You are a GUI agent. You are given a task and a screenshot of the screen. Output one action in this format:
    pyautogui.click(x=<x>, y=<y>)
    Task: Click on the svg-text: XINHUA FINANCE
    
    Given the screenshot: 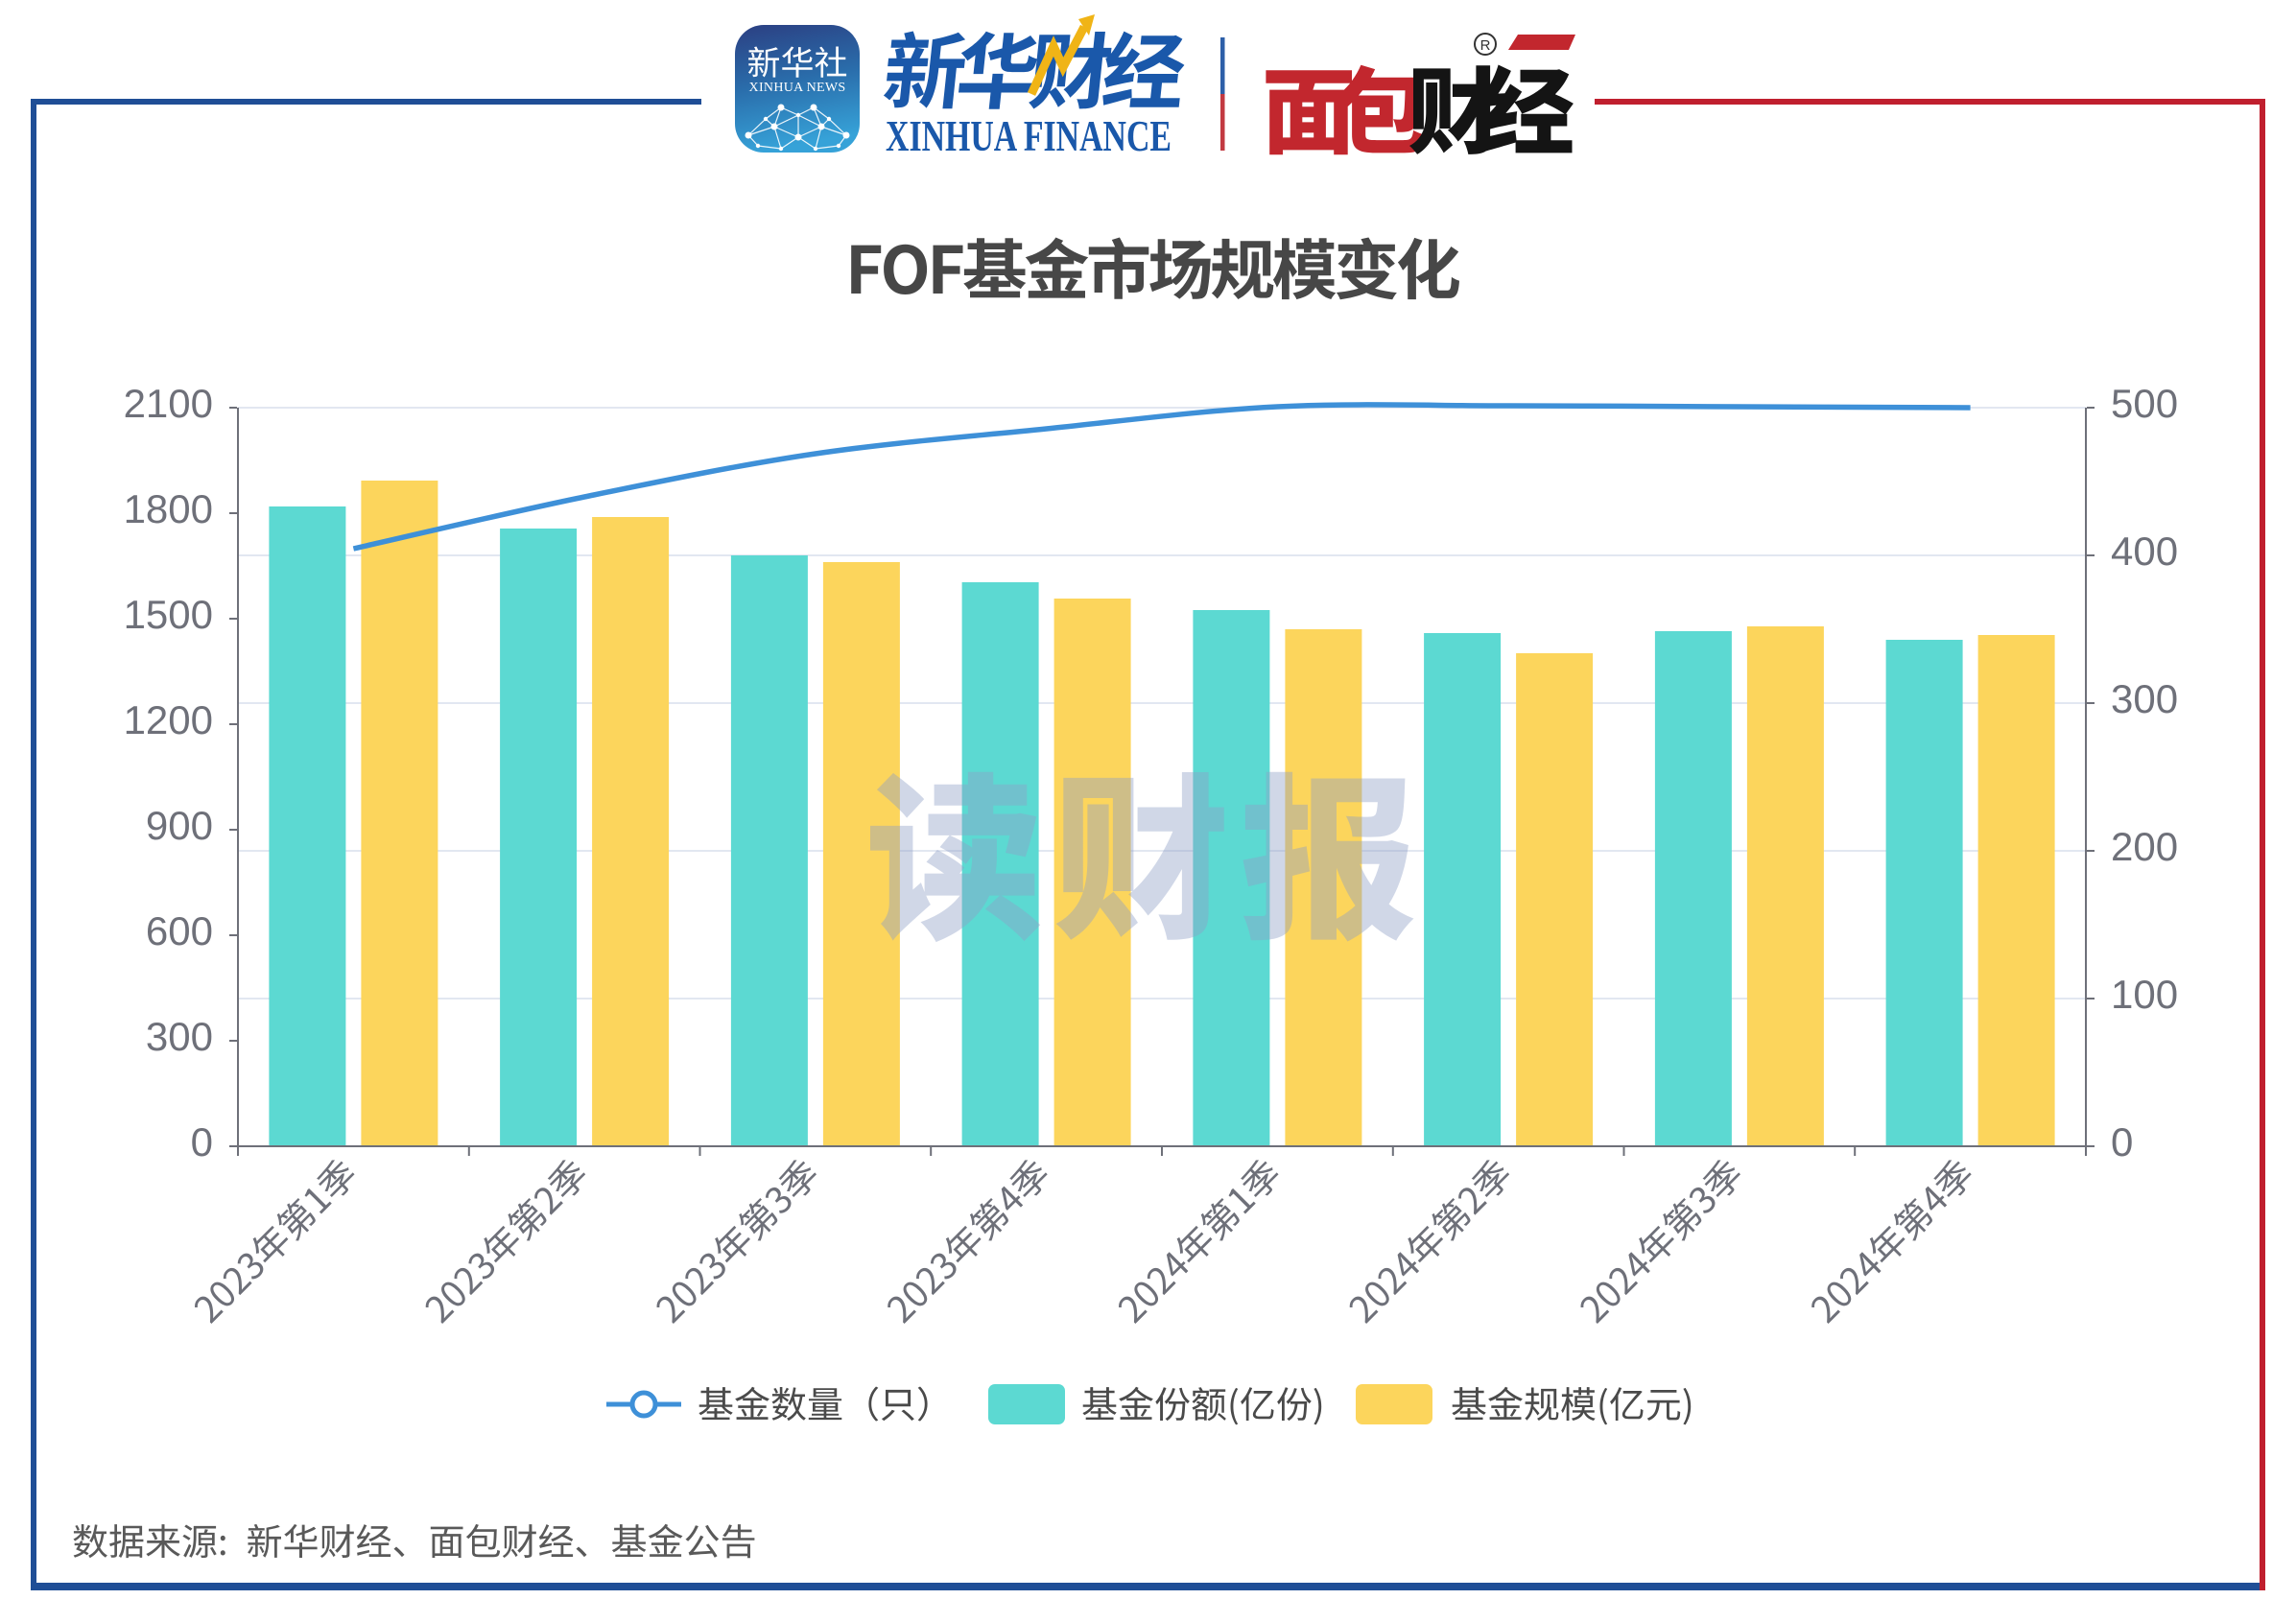 What is the action you would take?
    pyautogui.click(x=1029, y=135)
    